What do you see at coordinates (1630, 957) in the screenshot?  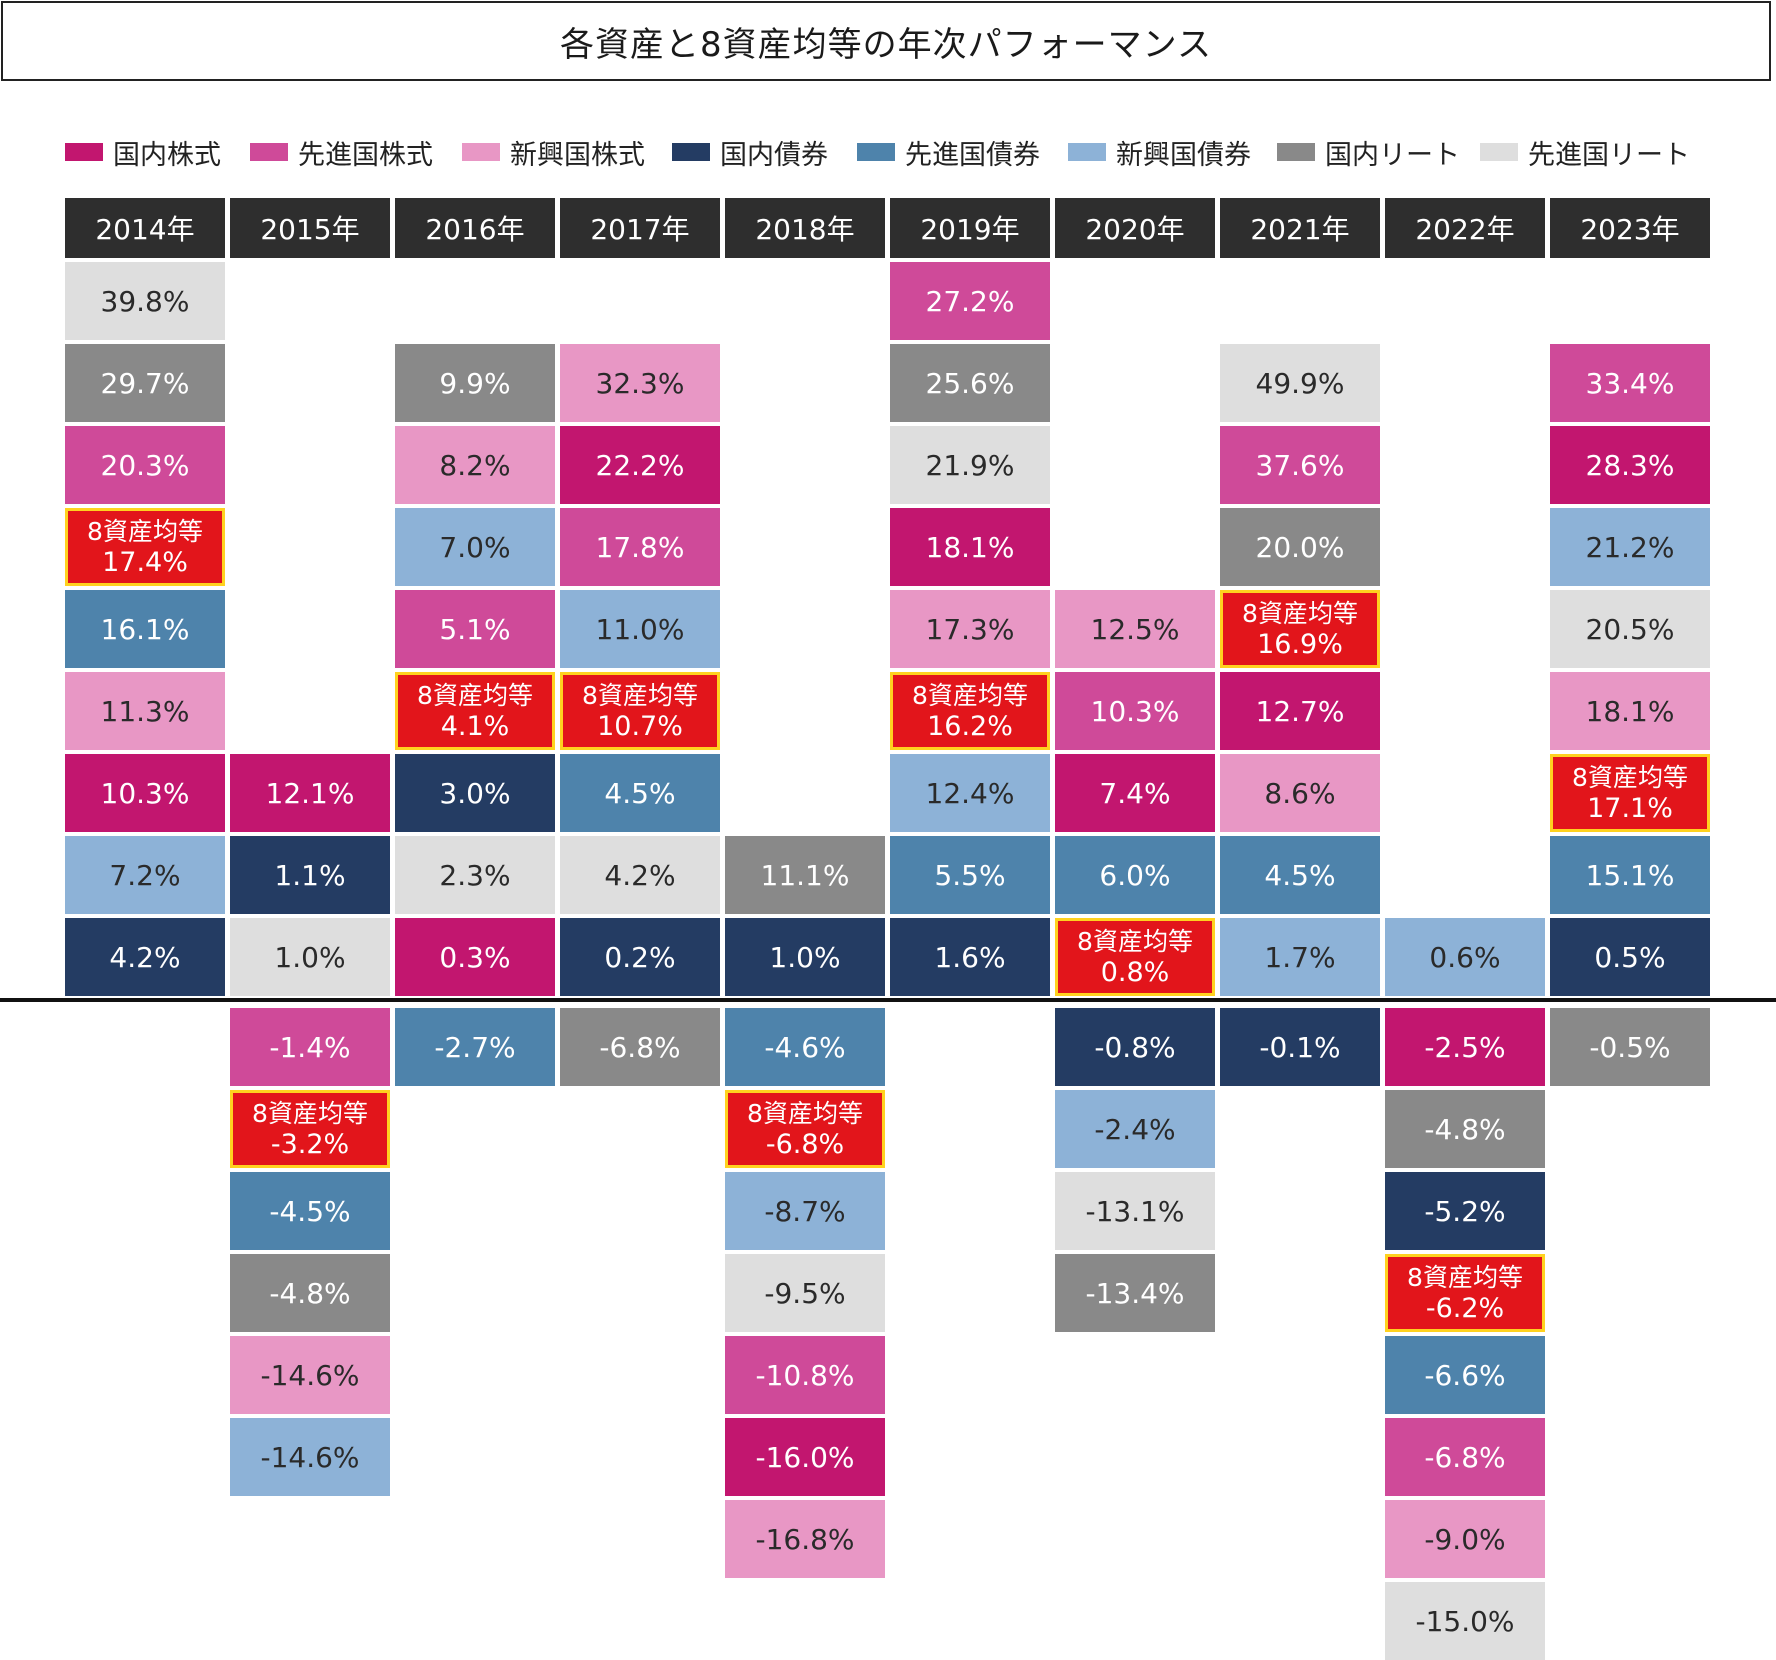 I see `cell-domestic-bond: 0.5%` at bounding box center [1630, 957].